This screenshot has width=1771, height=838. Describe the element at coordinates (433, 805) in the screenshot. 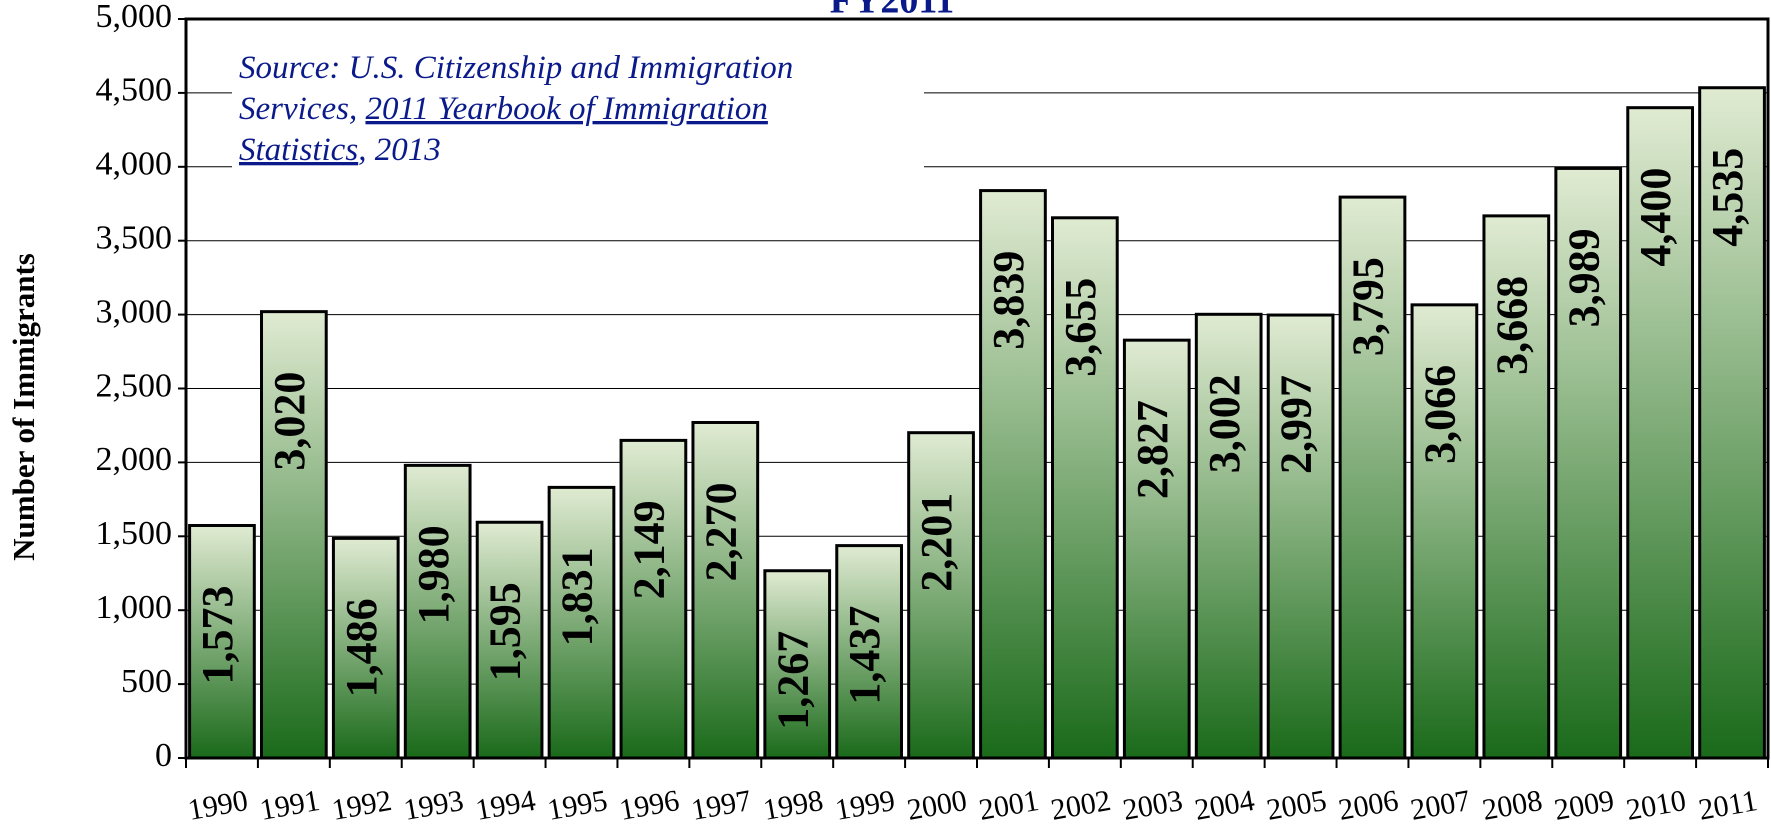

I see `x-tick-label: 1993` at that location.